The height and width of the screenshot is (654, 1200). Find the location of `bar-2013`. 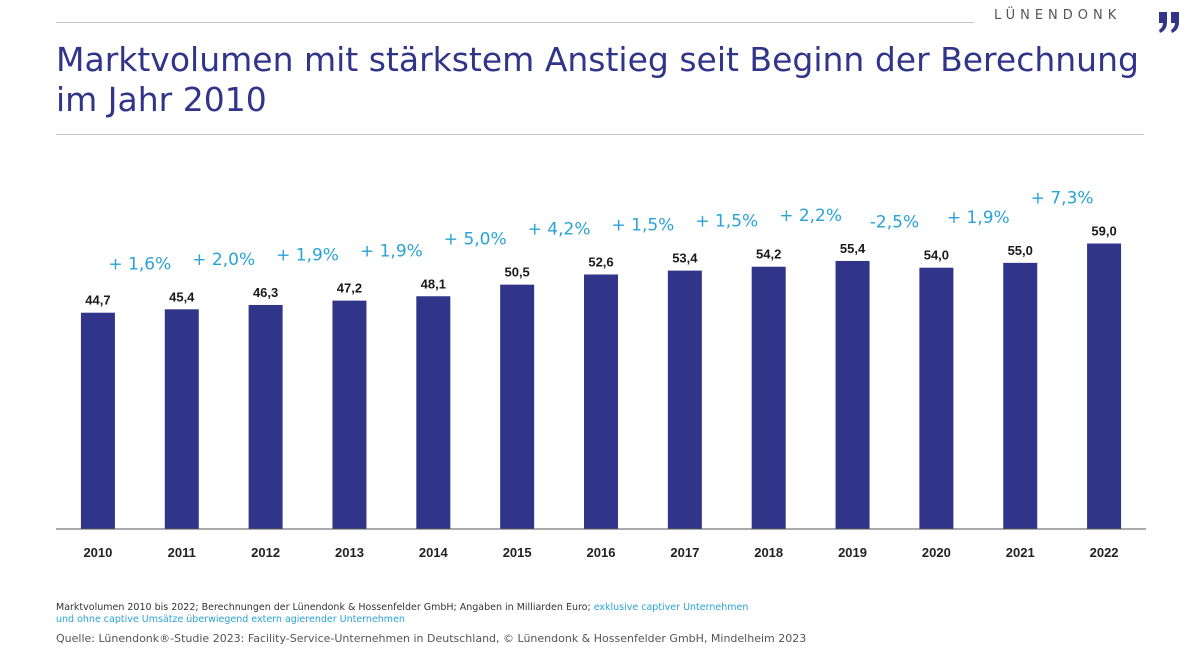

bar-2013 is located at coordinates (349, 414).